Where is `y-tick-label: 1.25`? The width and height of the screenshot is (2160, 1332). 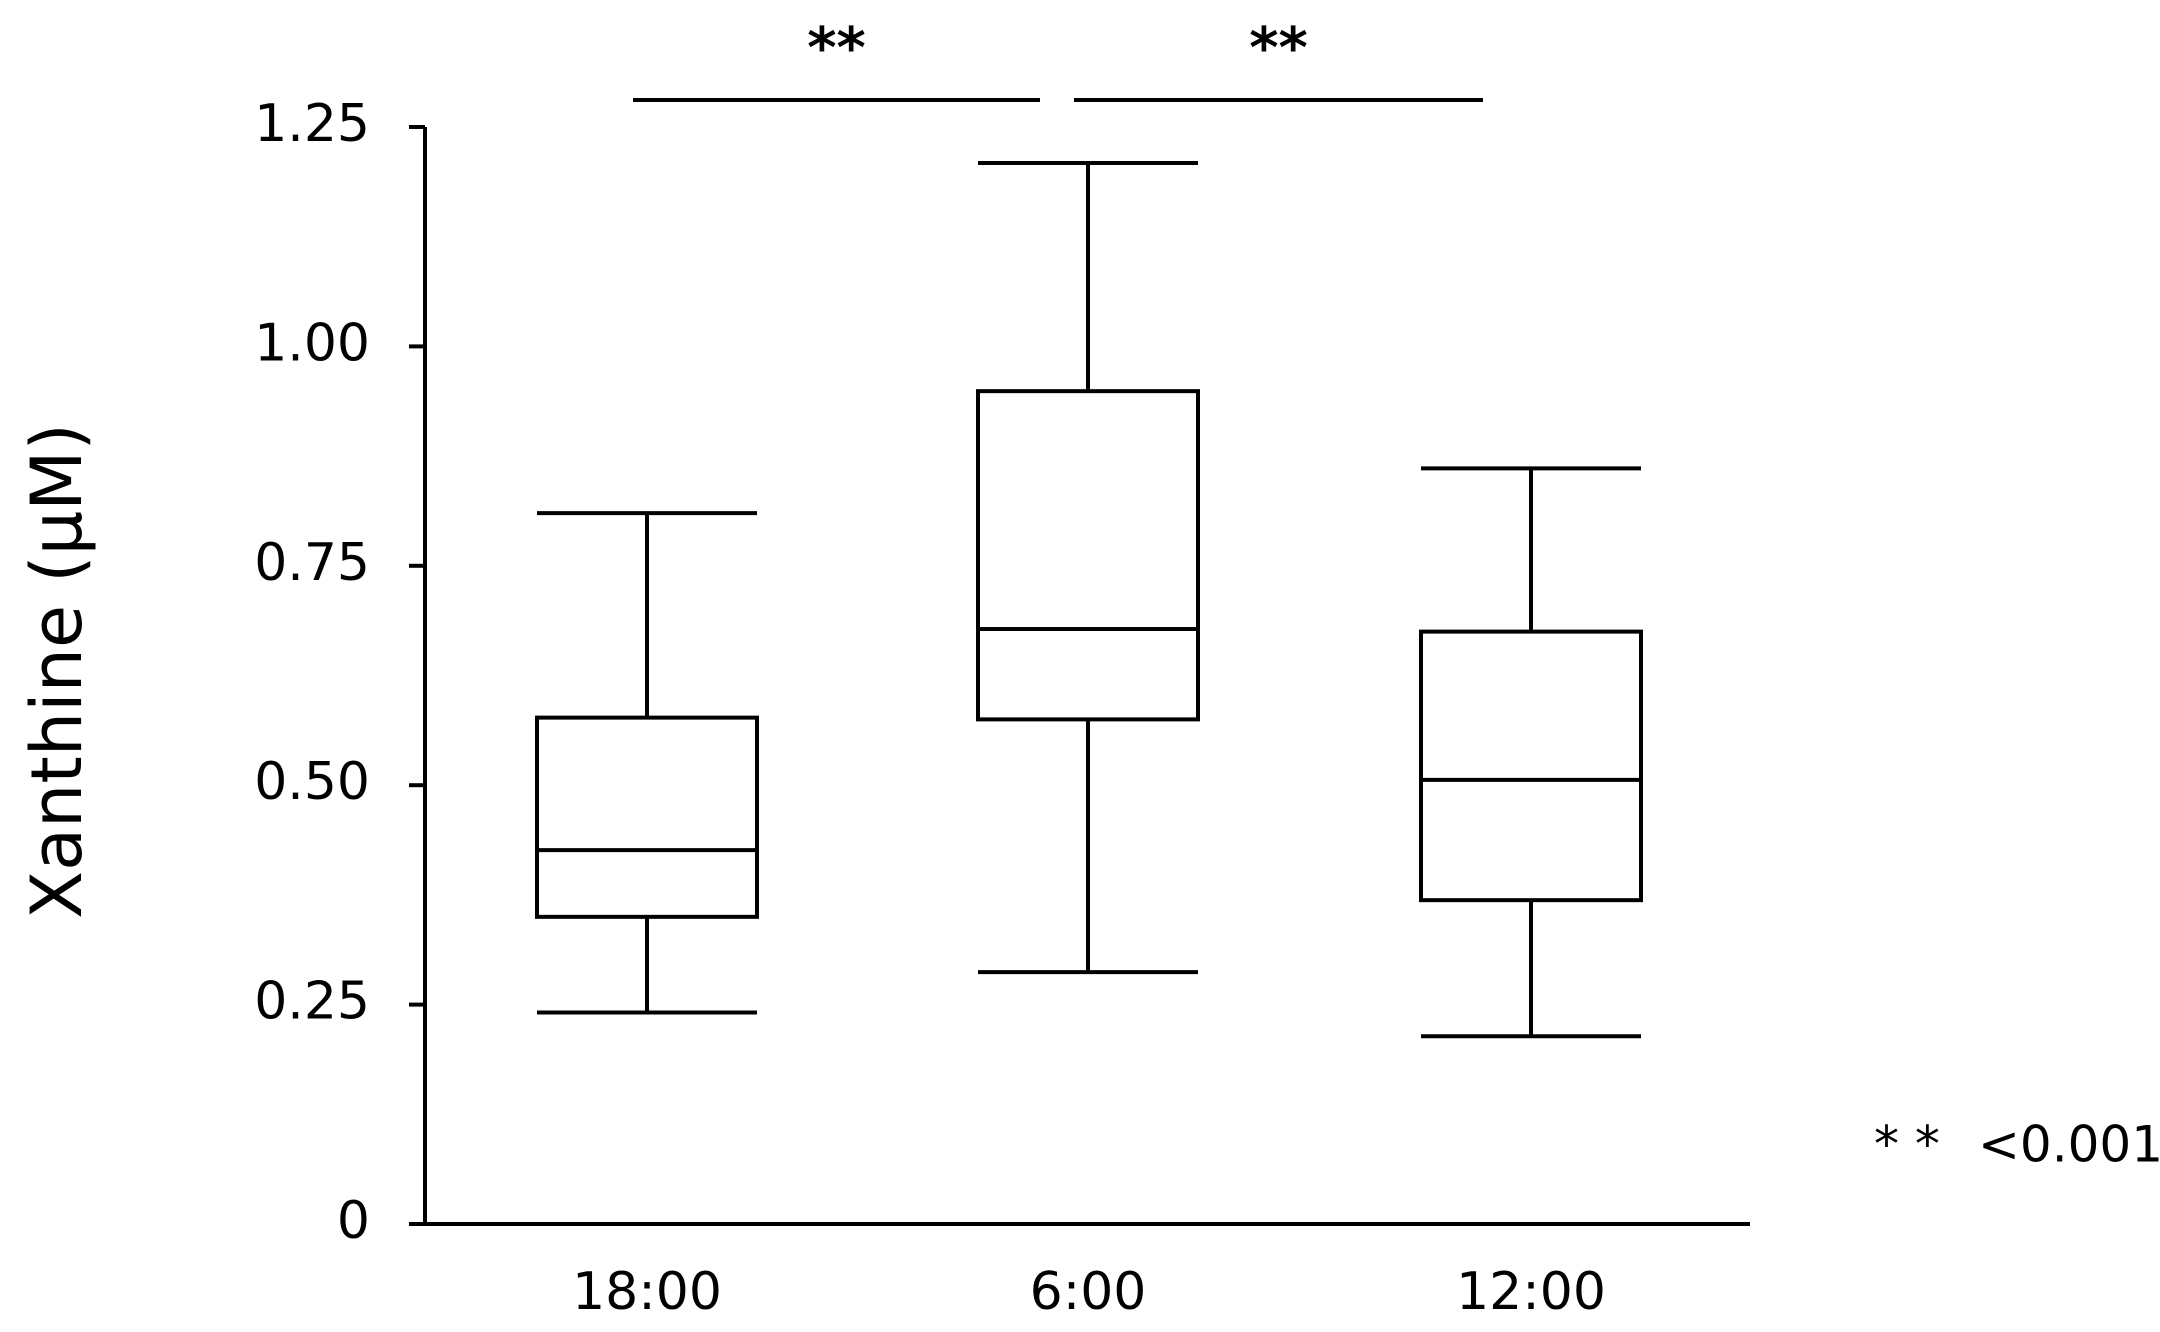
y-tick-label: 1.25 is located at coordinates (312, 124).